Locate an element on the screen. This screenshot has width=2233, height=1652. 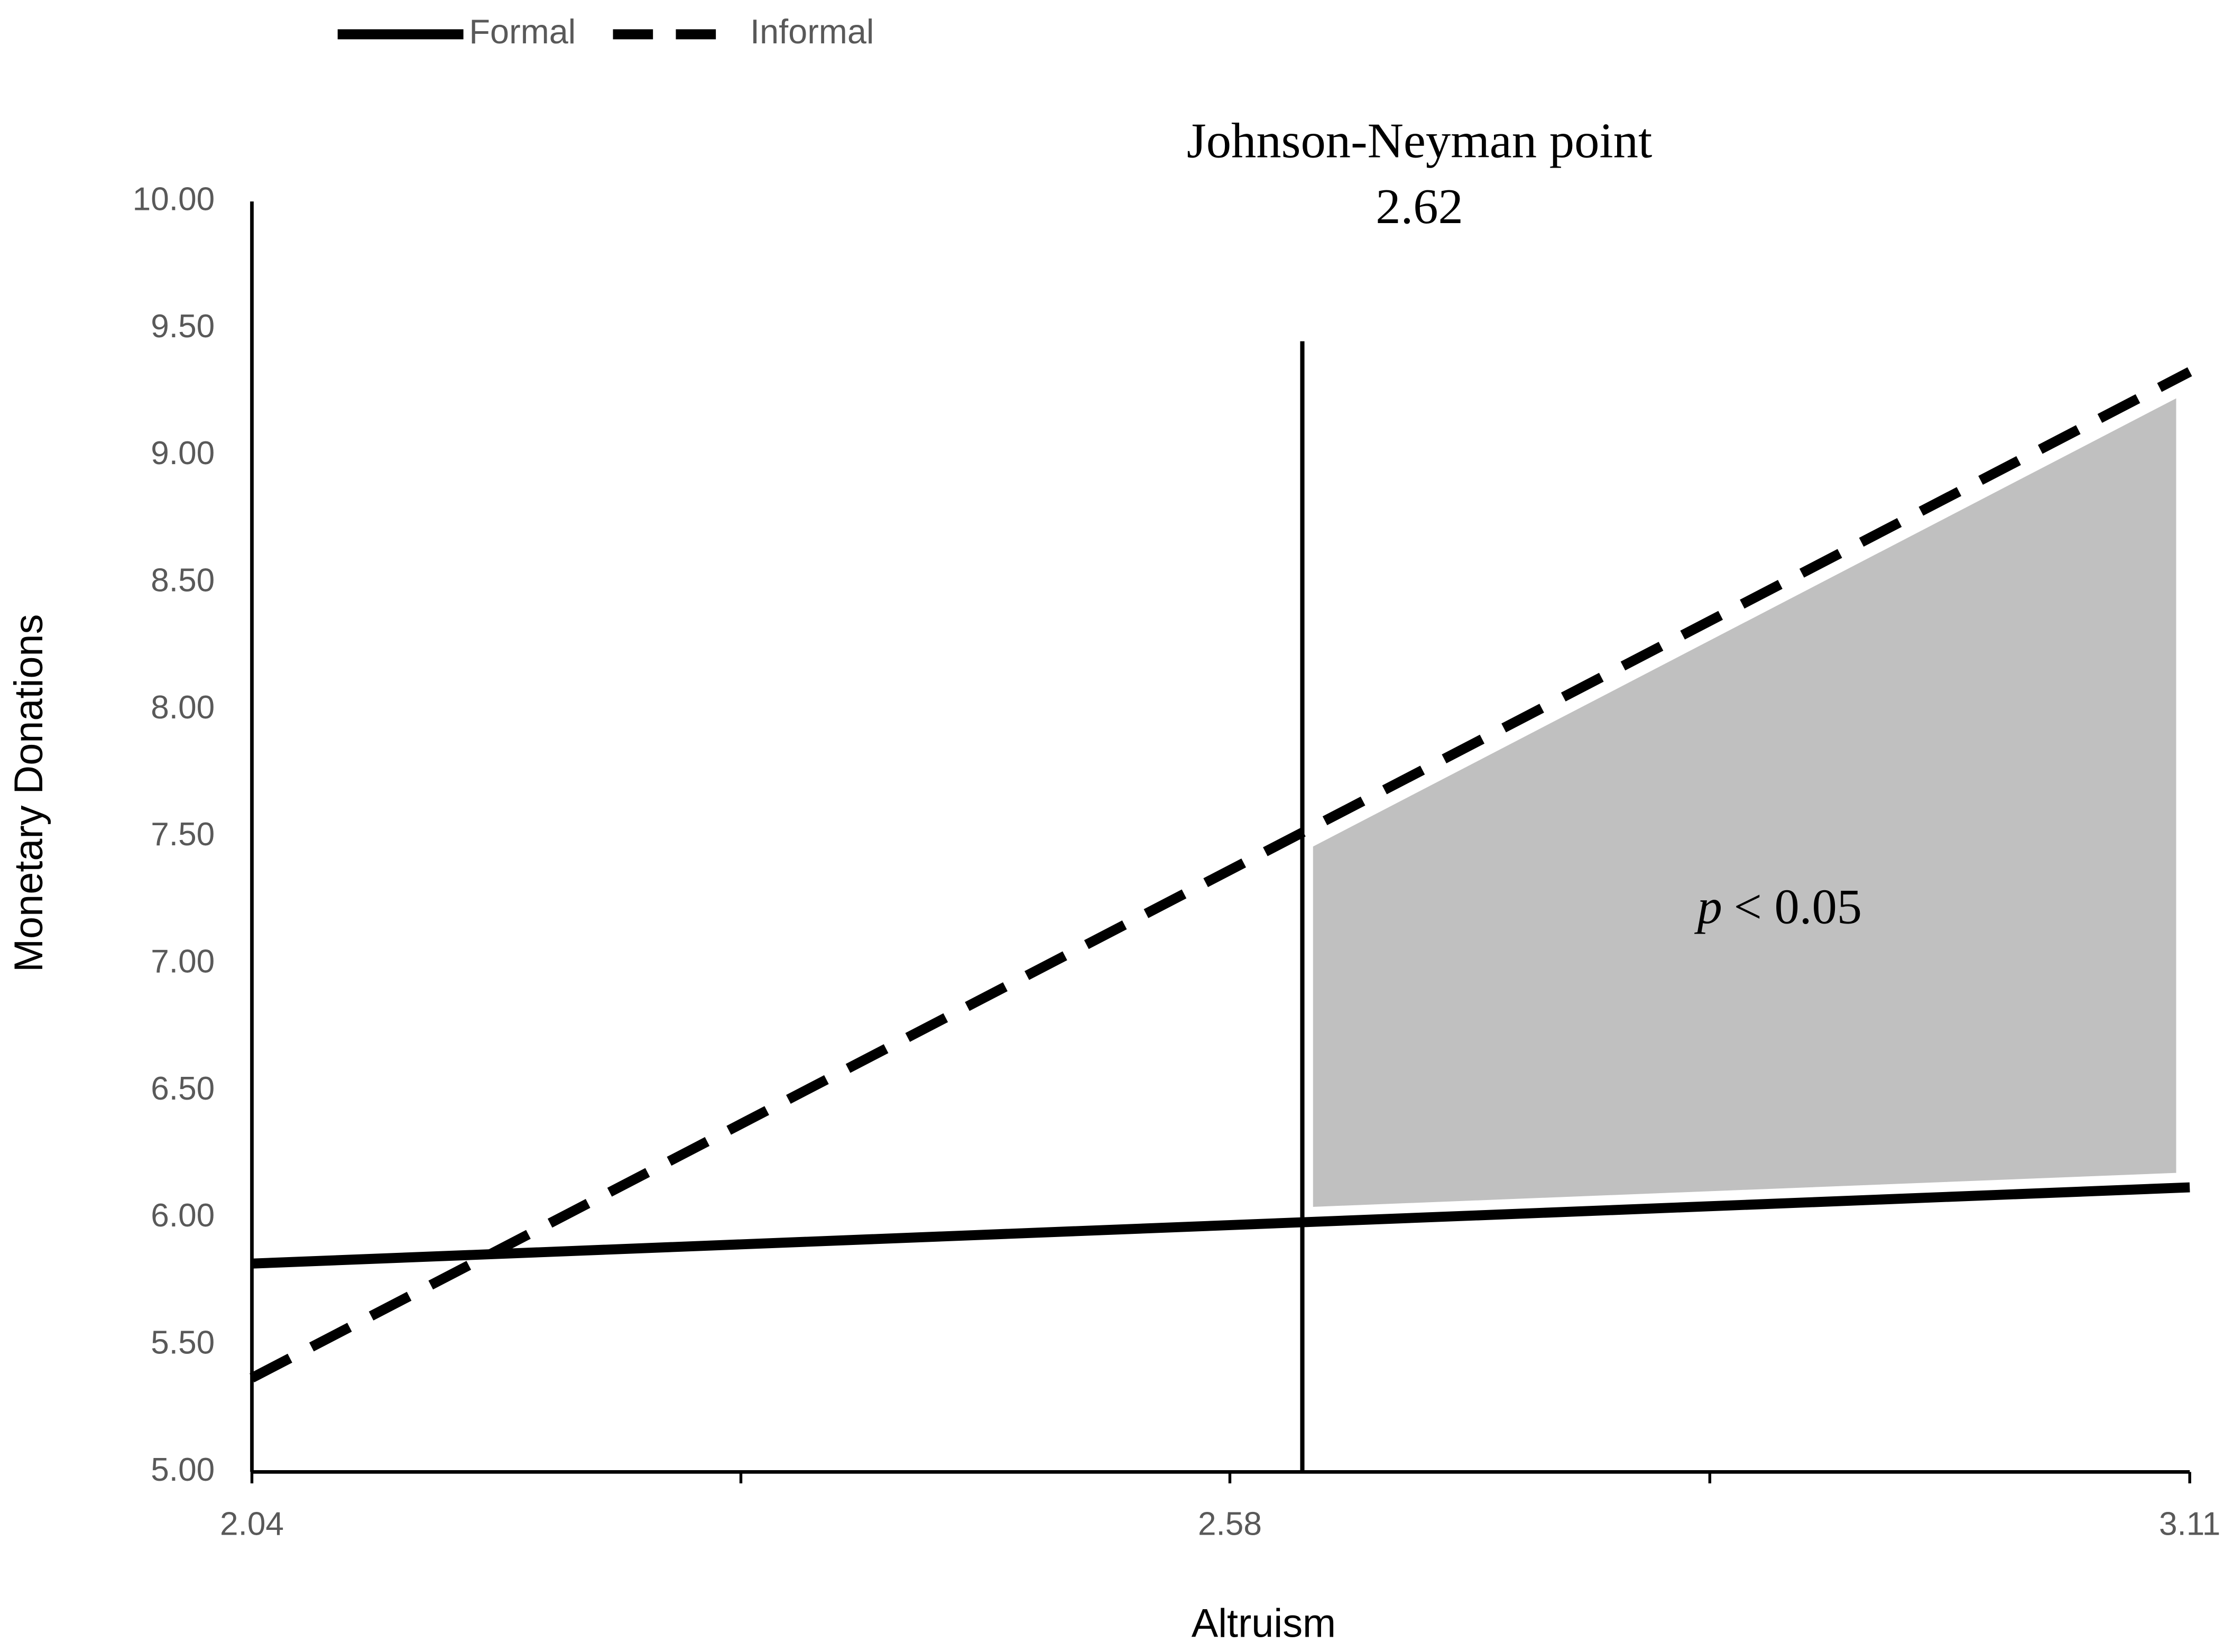
region-label-symbol: p is located at coordinates (1708, 907).